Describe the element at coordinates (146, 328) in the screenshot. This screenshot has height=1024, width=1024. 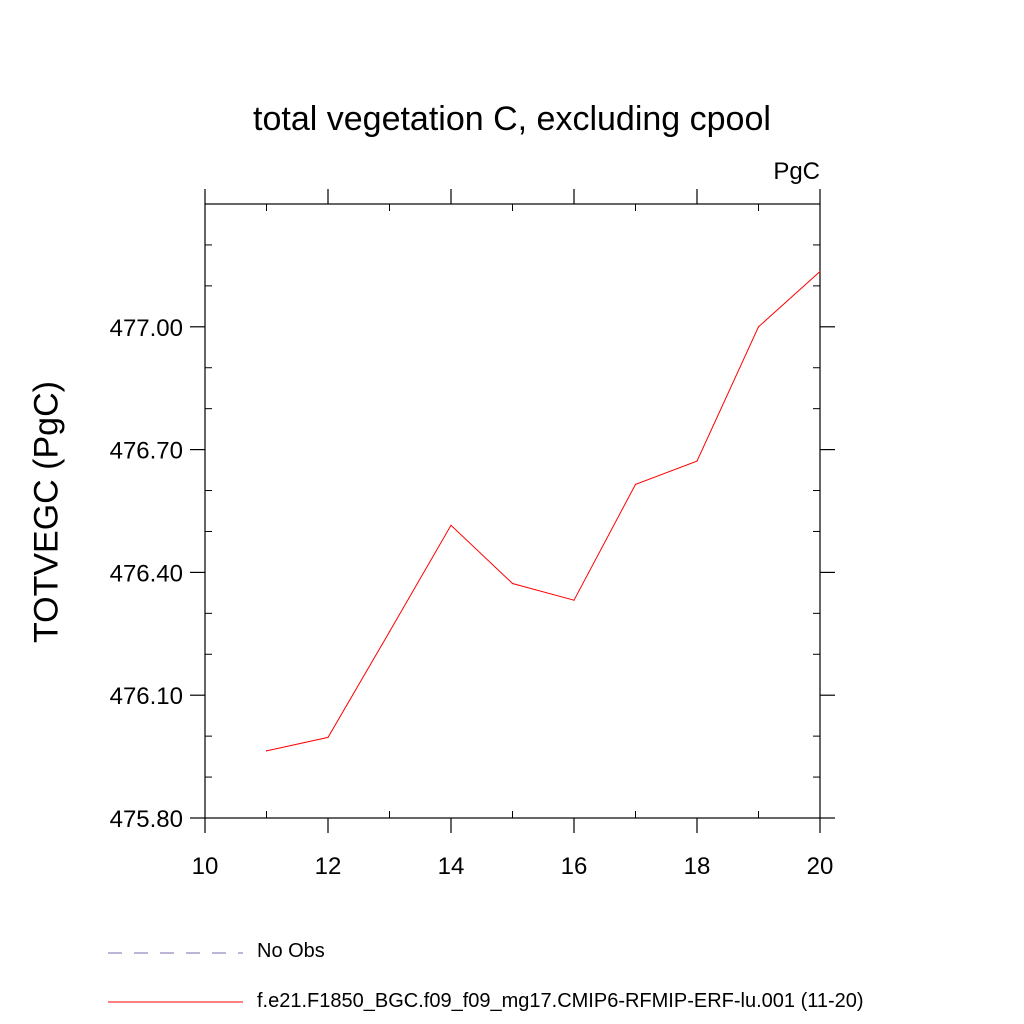
I see `y-tick-label: 477.00` at that location.